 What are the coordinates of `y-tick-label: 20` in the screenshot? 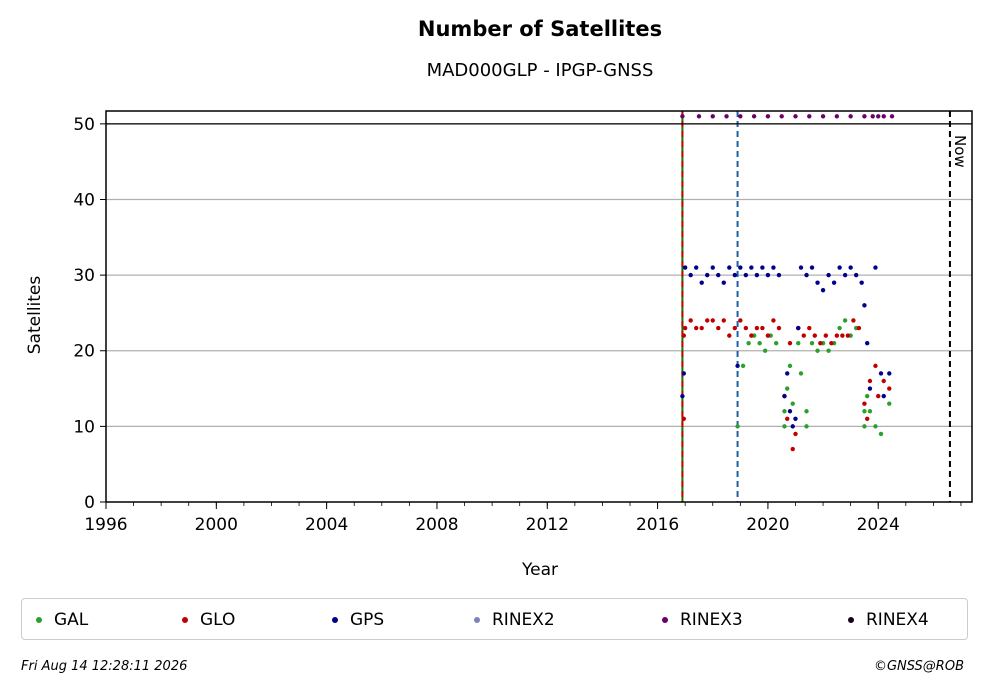 It's located at (84, 352).